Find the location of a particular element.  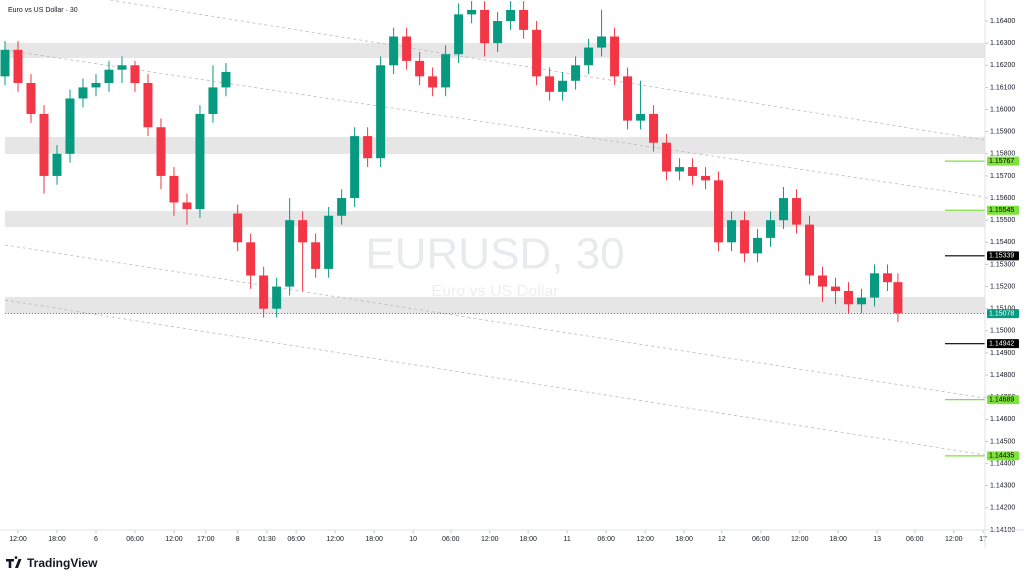

y-tick-label: 1.15000 is located at coordinates (1002, 331).